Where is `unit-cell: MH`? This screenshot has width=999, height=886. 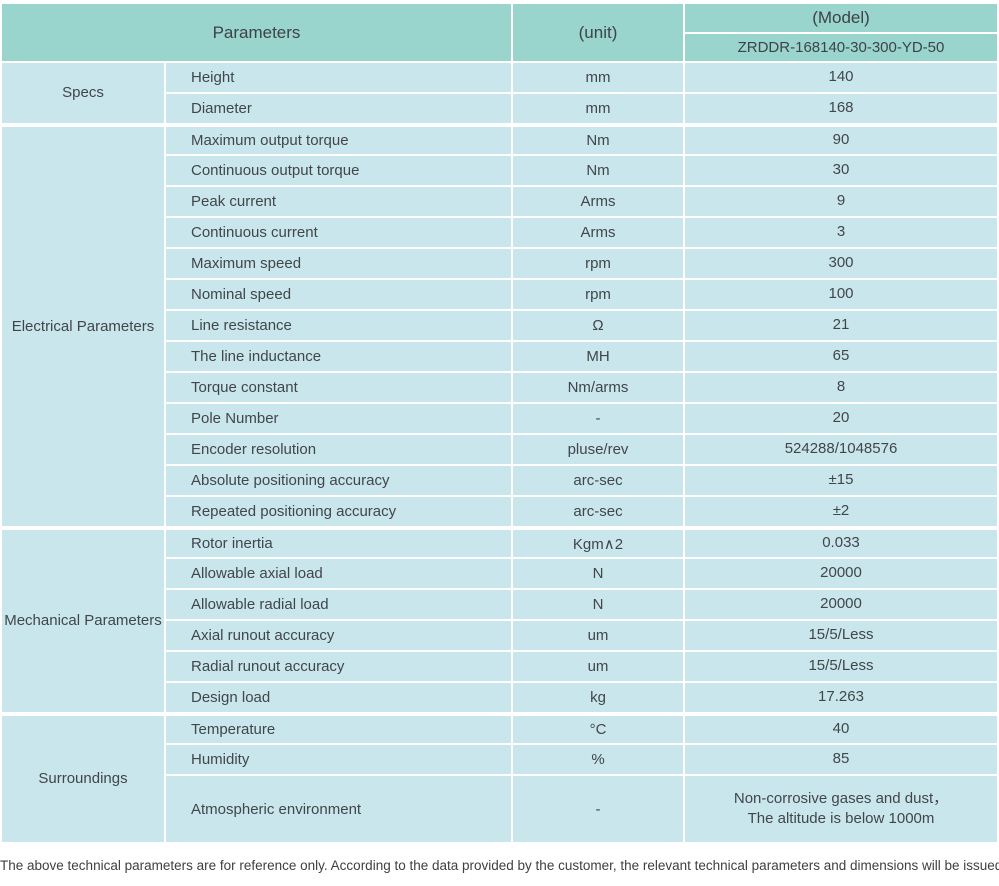
unit-cell: MH is located at coordinates (598, 356).